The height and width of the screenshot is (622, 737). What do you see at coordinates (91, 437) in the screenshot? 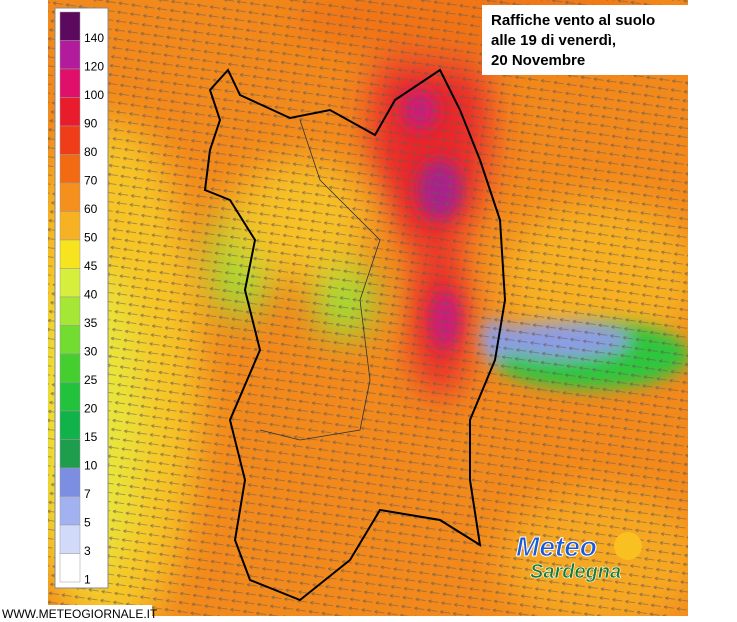
I see `legend-label: 15` at bounding box center [91, 437].